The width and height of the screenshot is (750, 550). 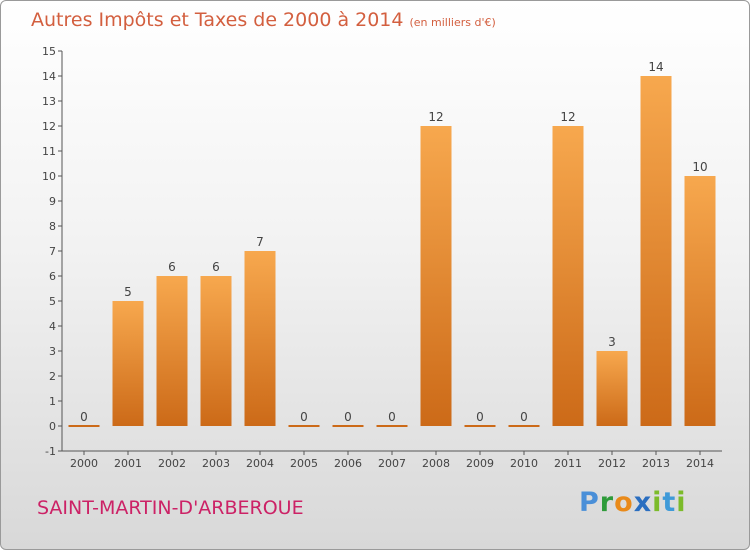 I want to click on x-tick-label: 2010, so click(x=524, y=463).